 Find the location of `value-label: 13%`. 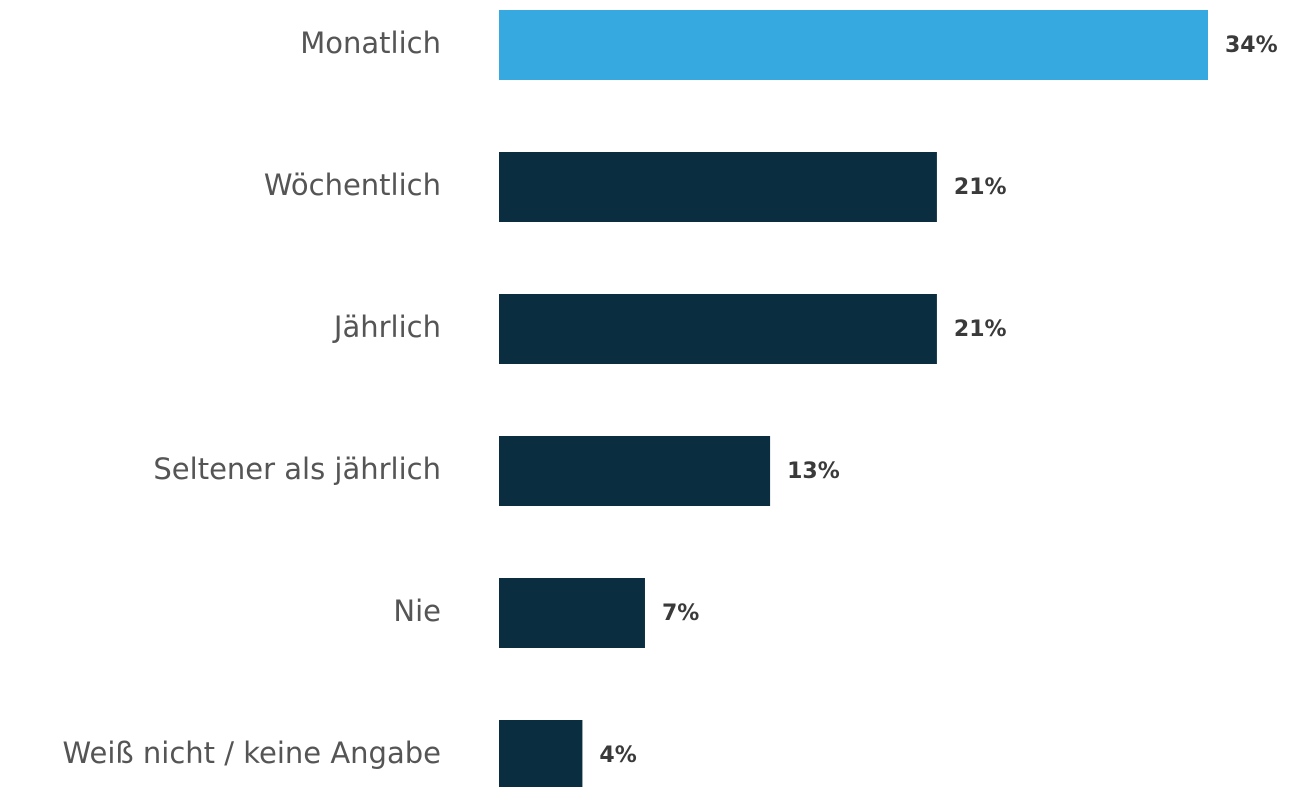

value-label: 13% is located at coordinates (813, 471).